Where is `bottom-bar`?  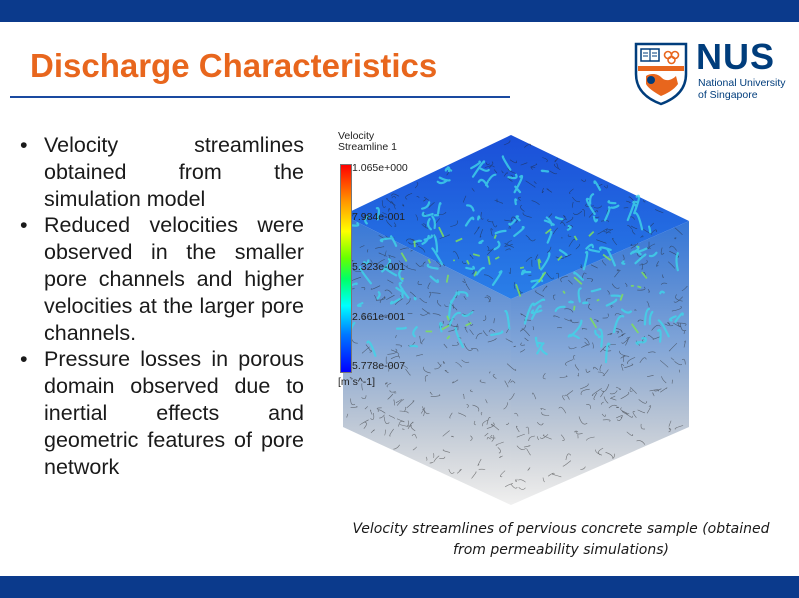
bottom-bar is located at coordinates (399, 587).